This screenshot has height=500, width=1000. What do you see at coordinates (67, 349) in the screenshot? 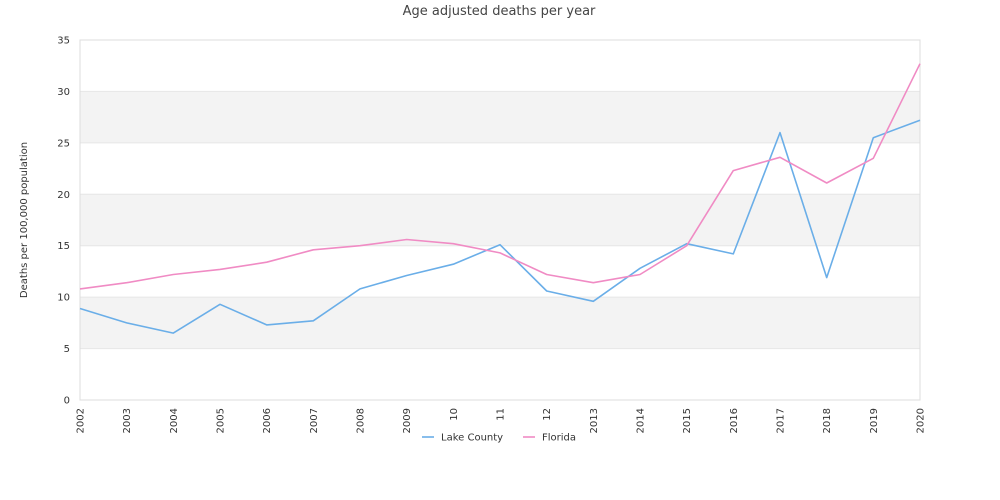
I see `y-tick-label: 5` at bounding box center [67, 349].